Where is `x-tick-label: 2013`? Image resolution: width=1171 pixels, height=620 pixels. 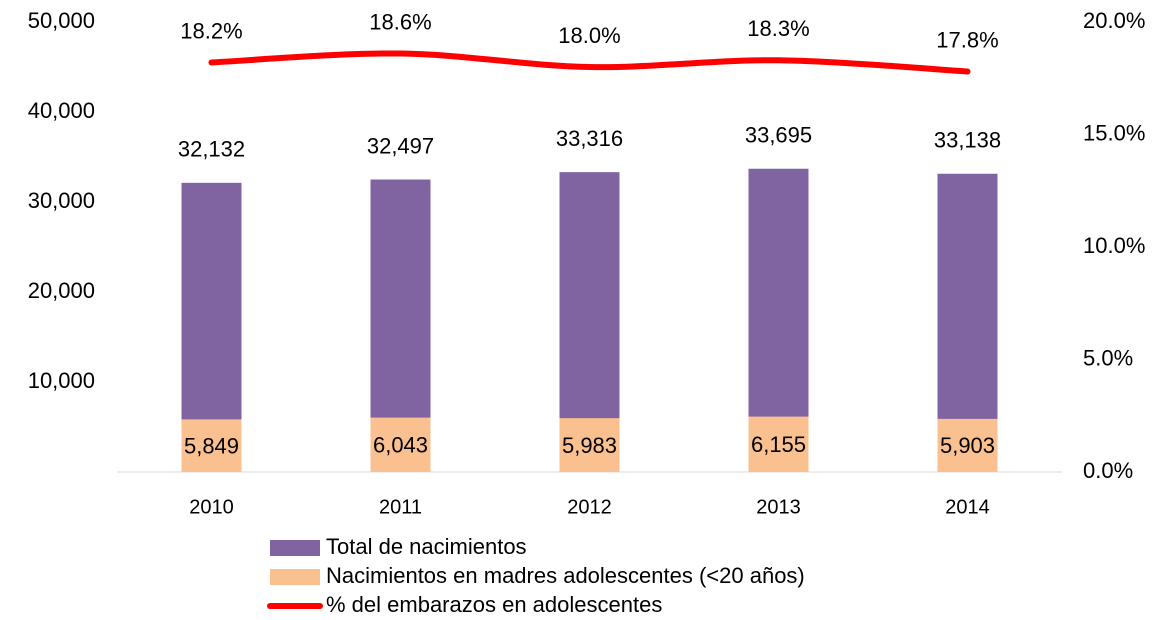
x-tick-label: 2013 is located at coordinates (778, 507).